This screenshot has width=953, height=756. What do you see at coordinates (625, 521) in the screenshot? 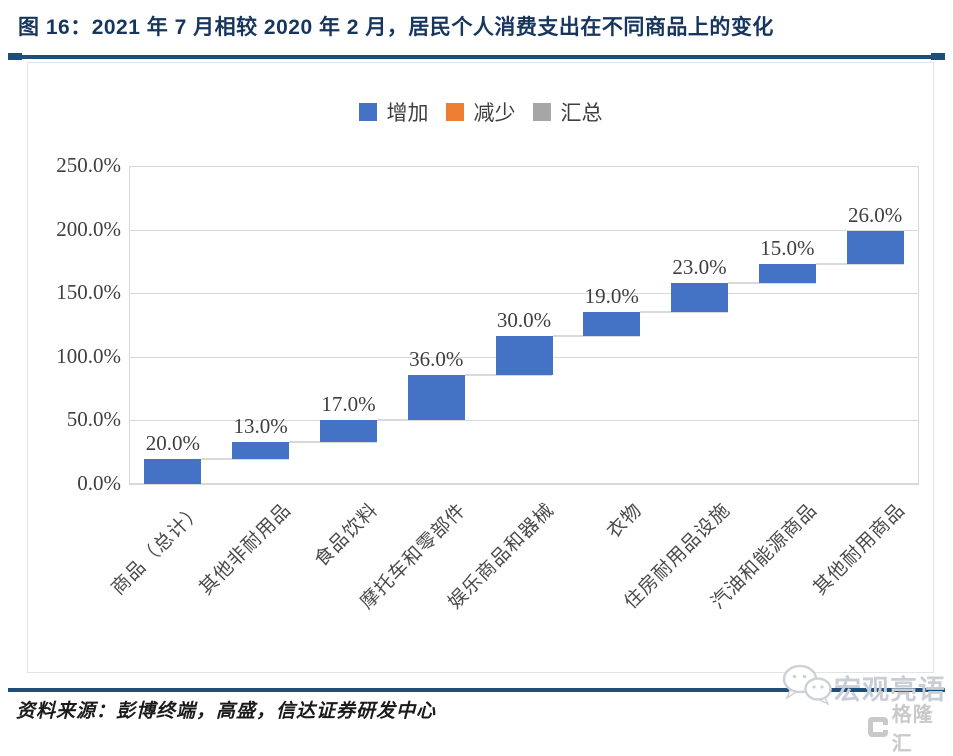
I see `x-axis-category-label: 衣物` at bounding box center [625, 521].